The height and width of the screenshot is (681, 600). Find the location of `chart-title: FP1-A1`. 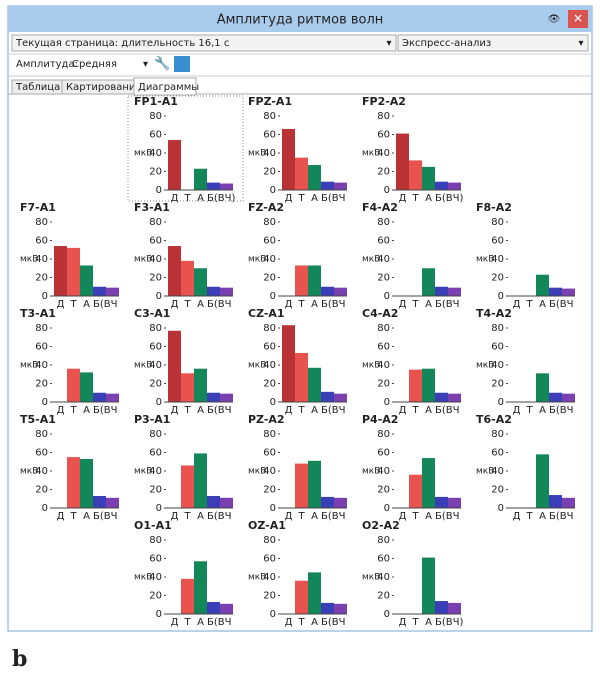

chart-title: FP1-A1 is located at coordinates (156, 101).